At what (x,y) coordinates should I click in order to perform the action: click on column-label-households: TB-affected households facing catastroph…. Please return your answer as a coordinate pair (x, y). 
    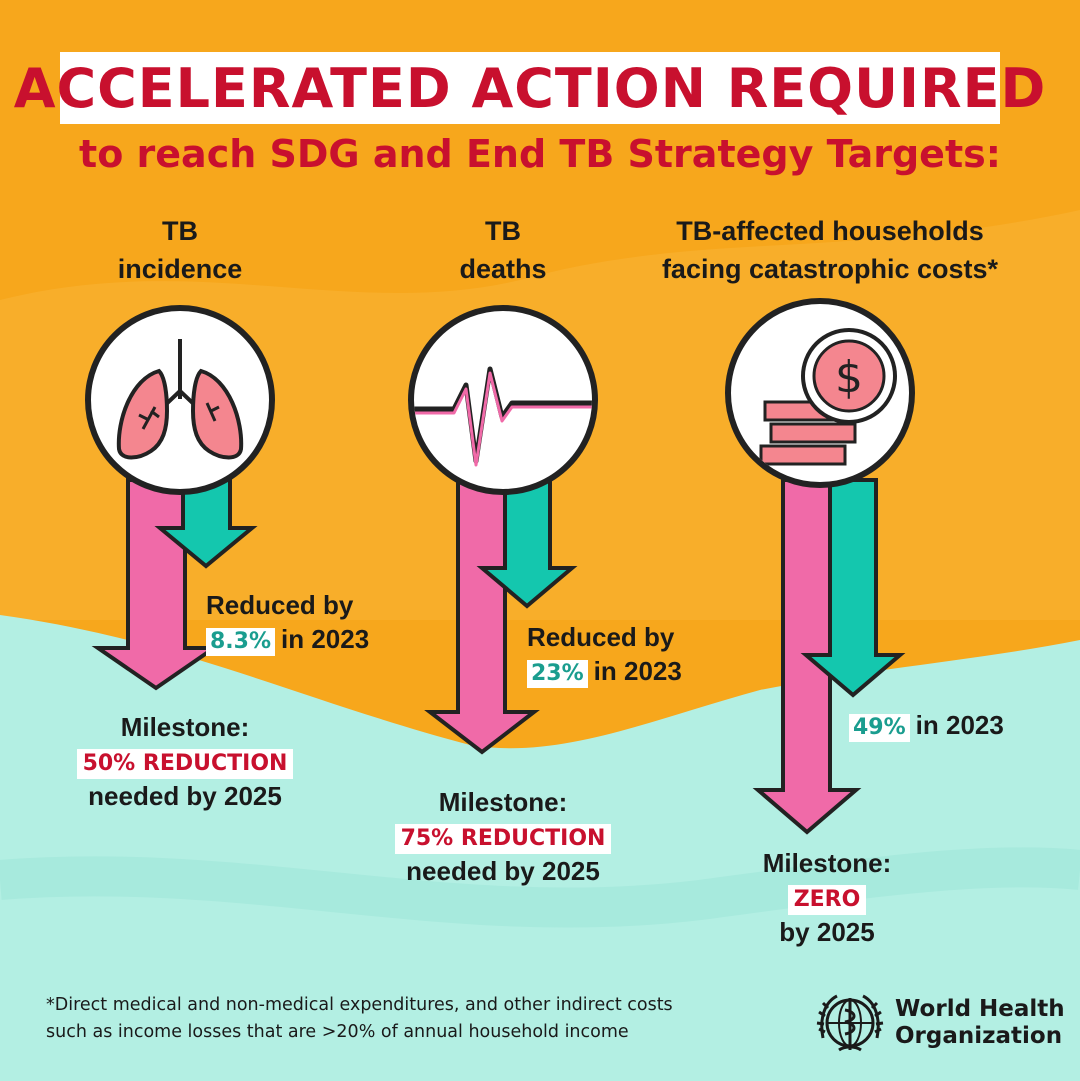
    Looking at the image, I should click on (830, 250).